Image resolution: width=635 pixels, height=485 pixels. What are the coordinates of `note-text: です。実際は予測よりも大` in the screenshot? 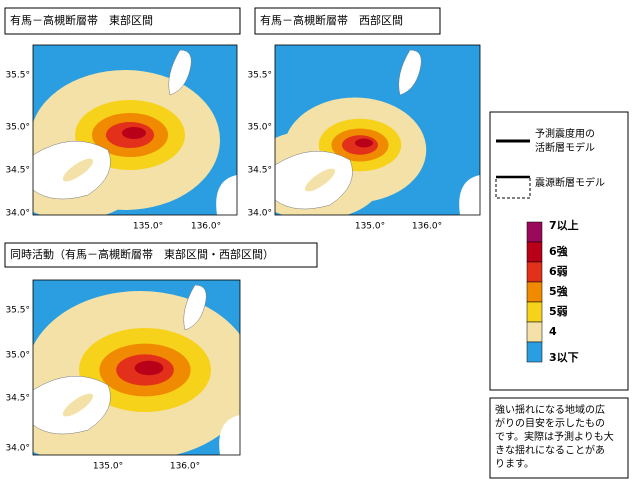 It's located at (554, 436).